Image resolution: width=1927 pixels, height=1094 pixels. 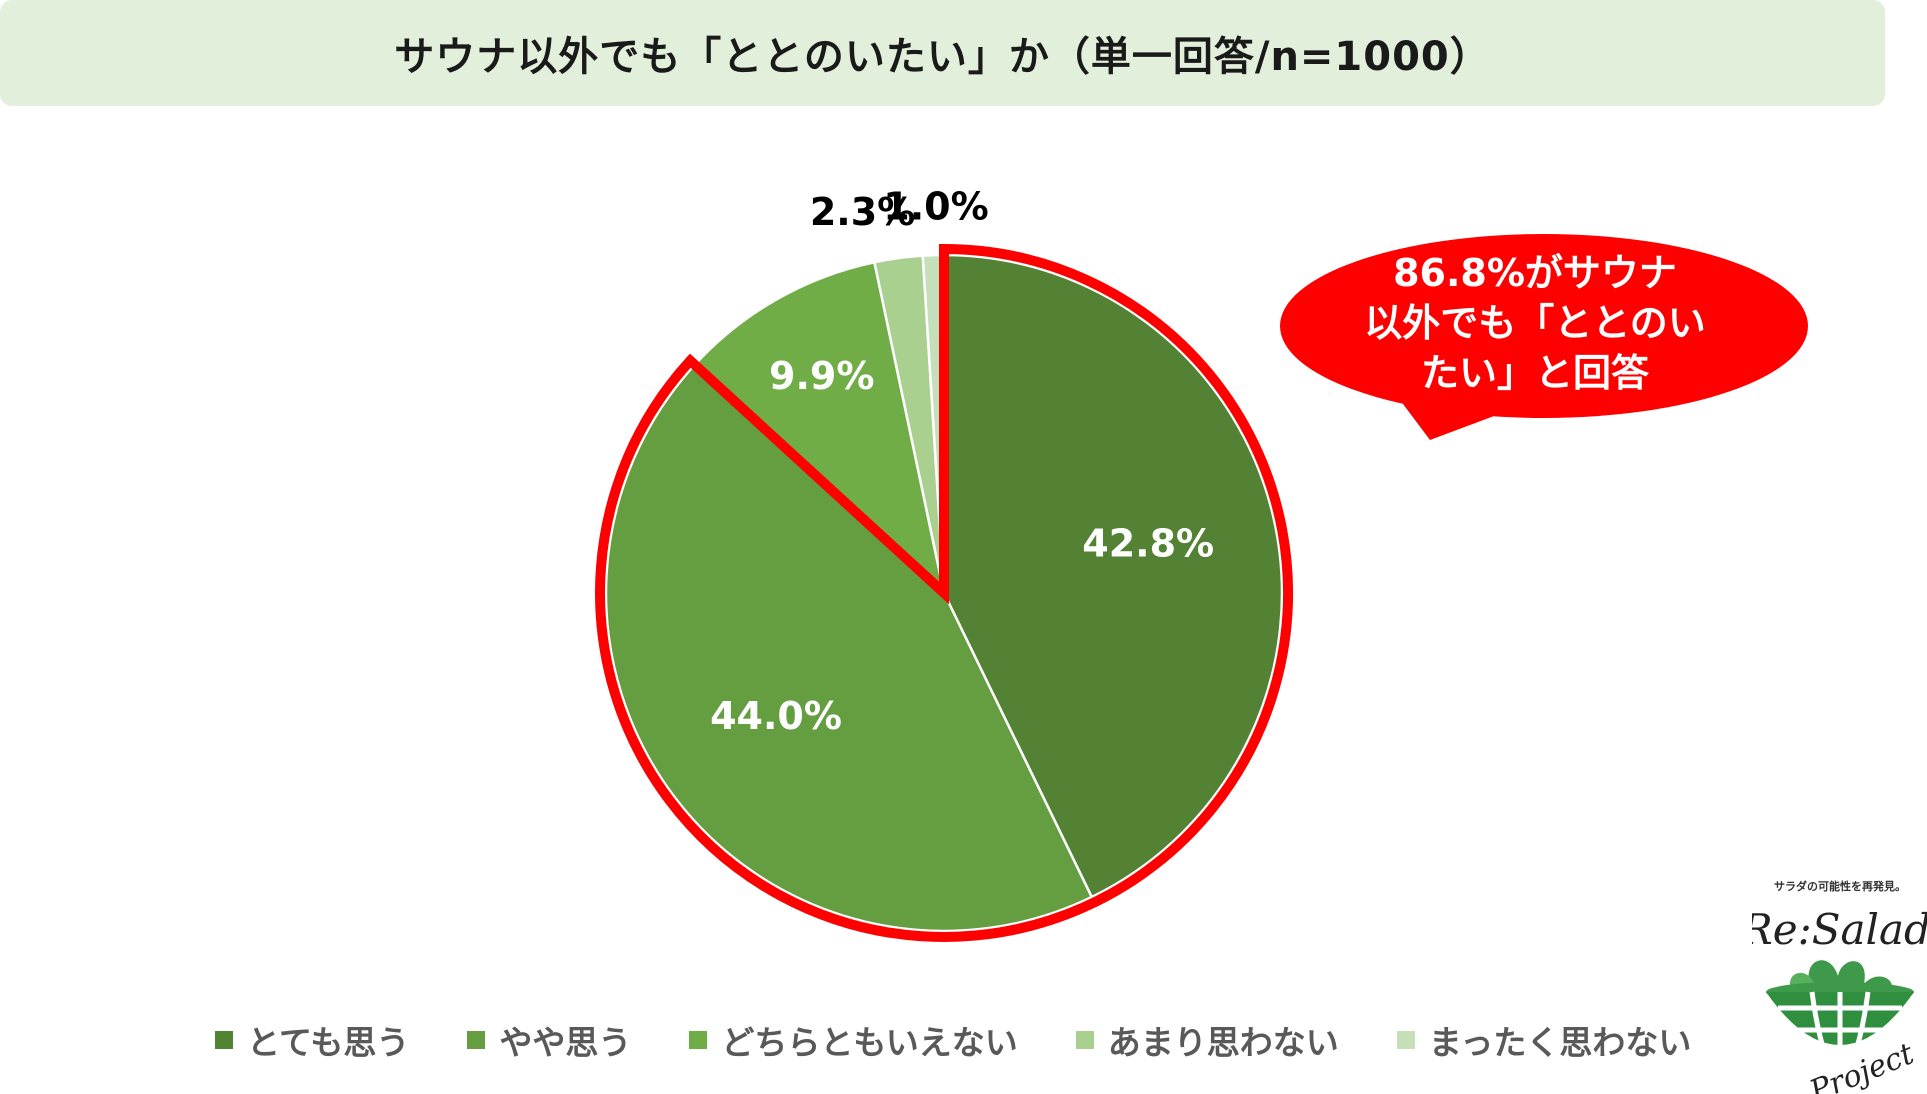 I want to click on svg-text: Re:Salad, so click(x=1839, y=929).